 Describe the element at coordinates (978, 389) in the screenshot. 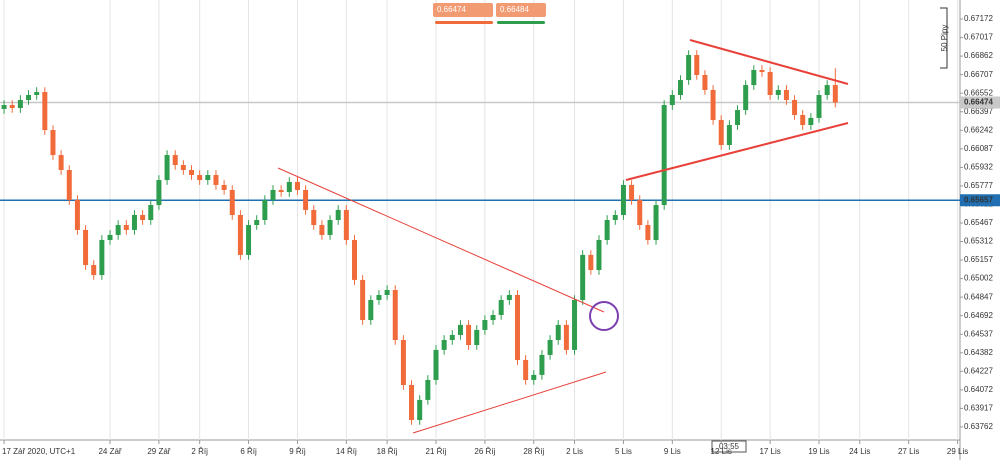

I see `y-tick-label: 0.64072` at that location.